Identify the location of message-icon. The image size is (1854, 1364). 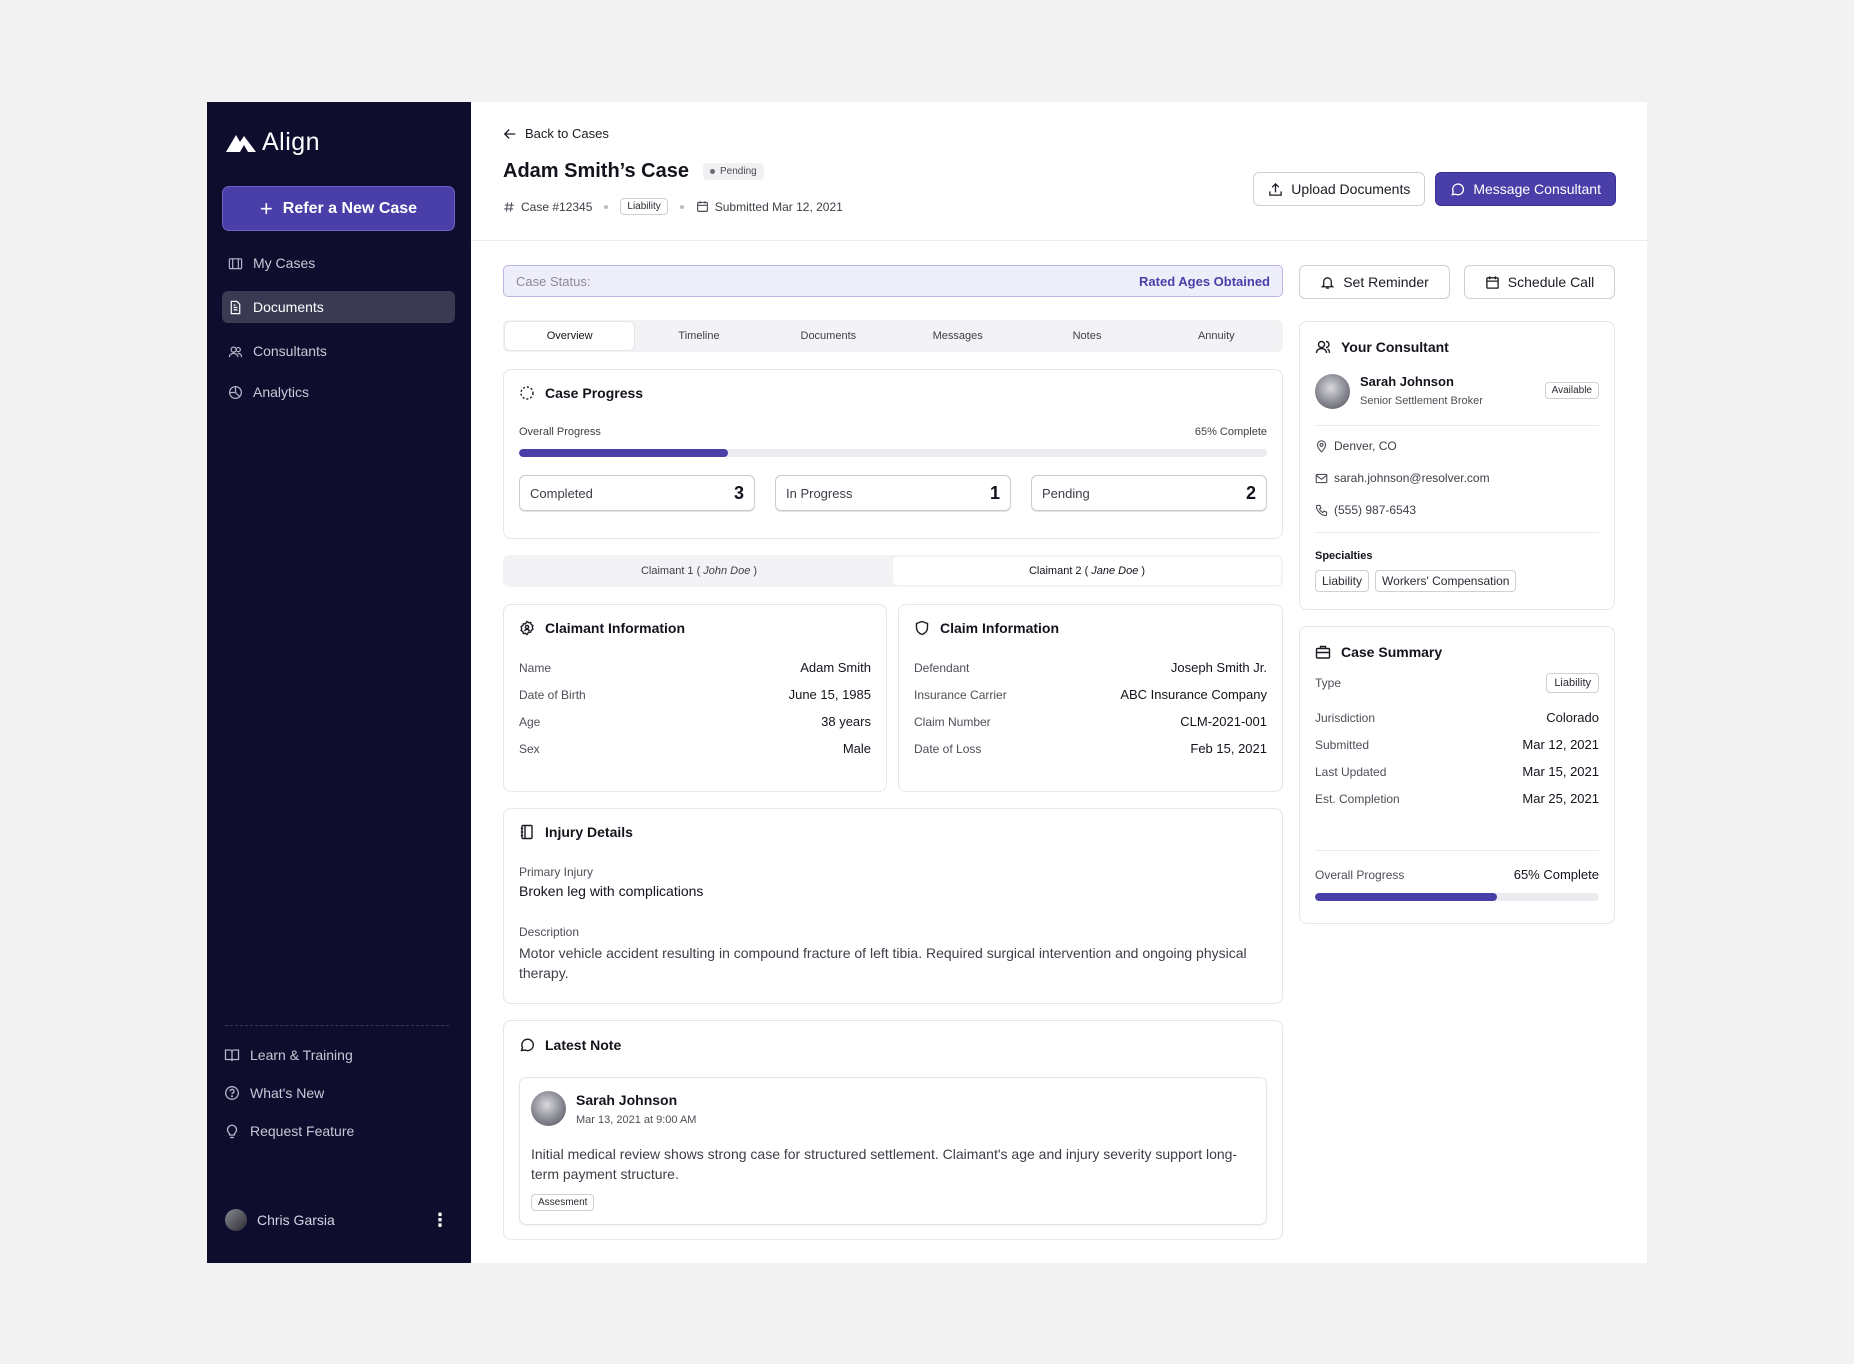
(1457, 189).